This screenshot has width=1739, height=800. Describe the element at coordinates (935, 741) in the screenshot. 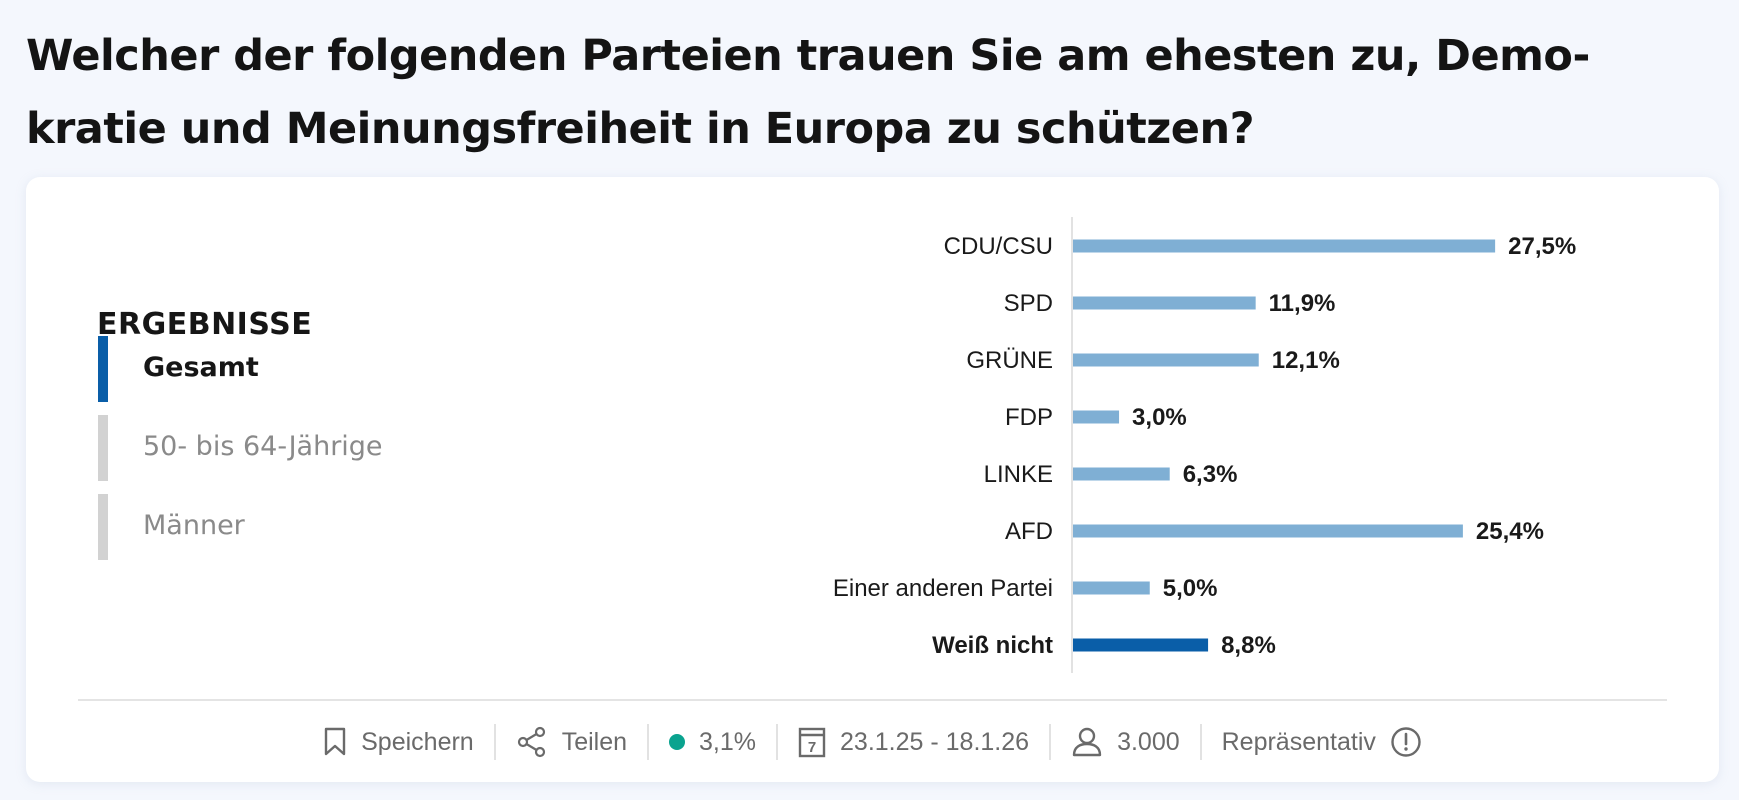

I see `date-range-value: 23.1.25 - 18.1.26` at that location.